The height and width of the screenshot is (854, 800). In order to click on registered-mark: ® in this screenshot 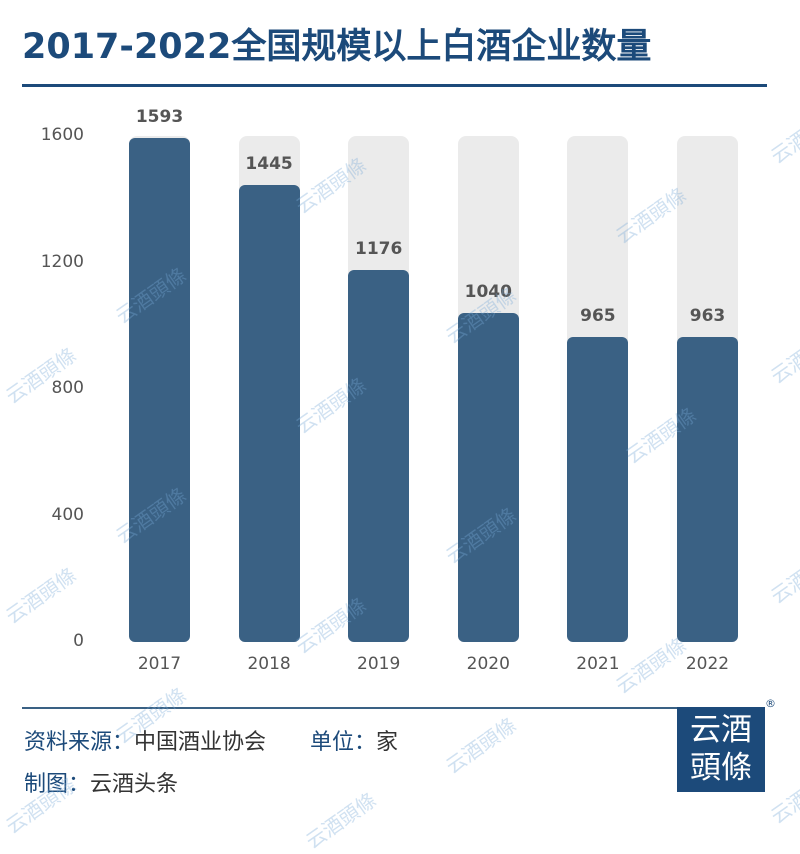, I will do `click(770, 703)`.